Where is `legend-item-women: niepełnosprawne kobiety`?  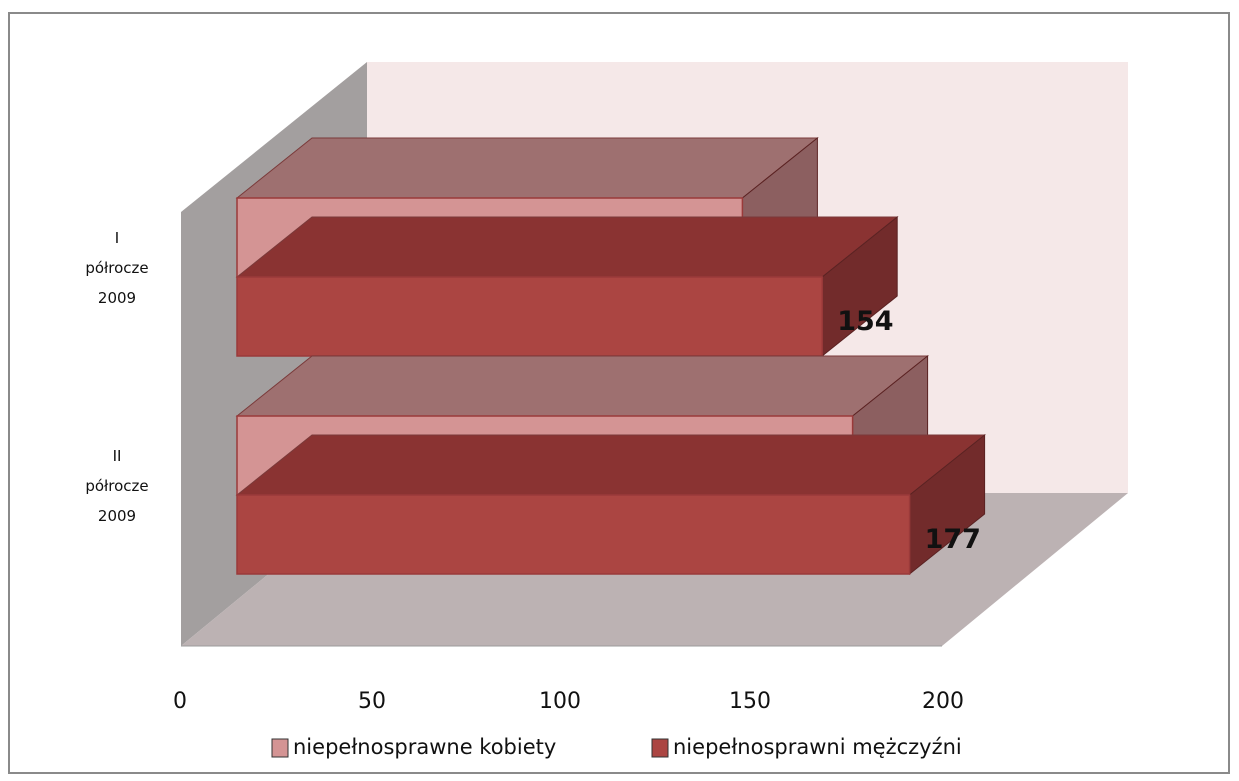 legend-item-women: niepełnosprawne kobiety is located at coordinates (413, 747).